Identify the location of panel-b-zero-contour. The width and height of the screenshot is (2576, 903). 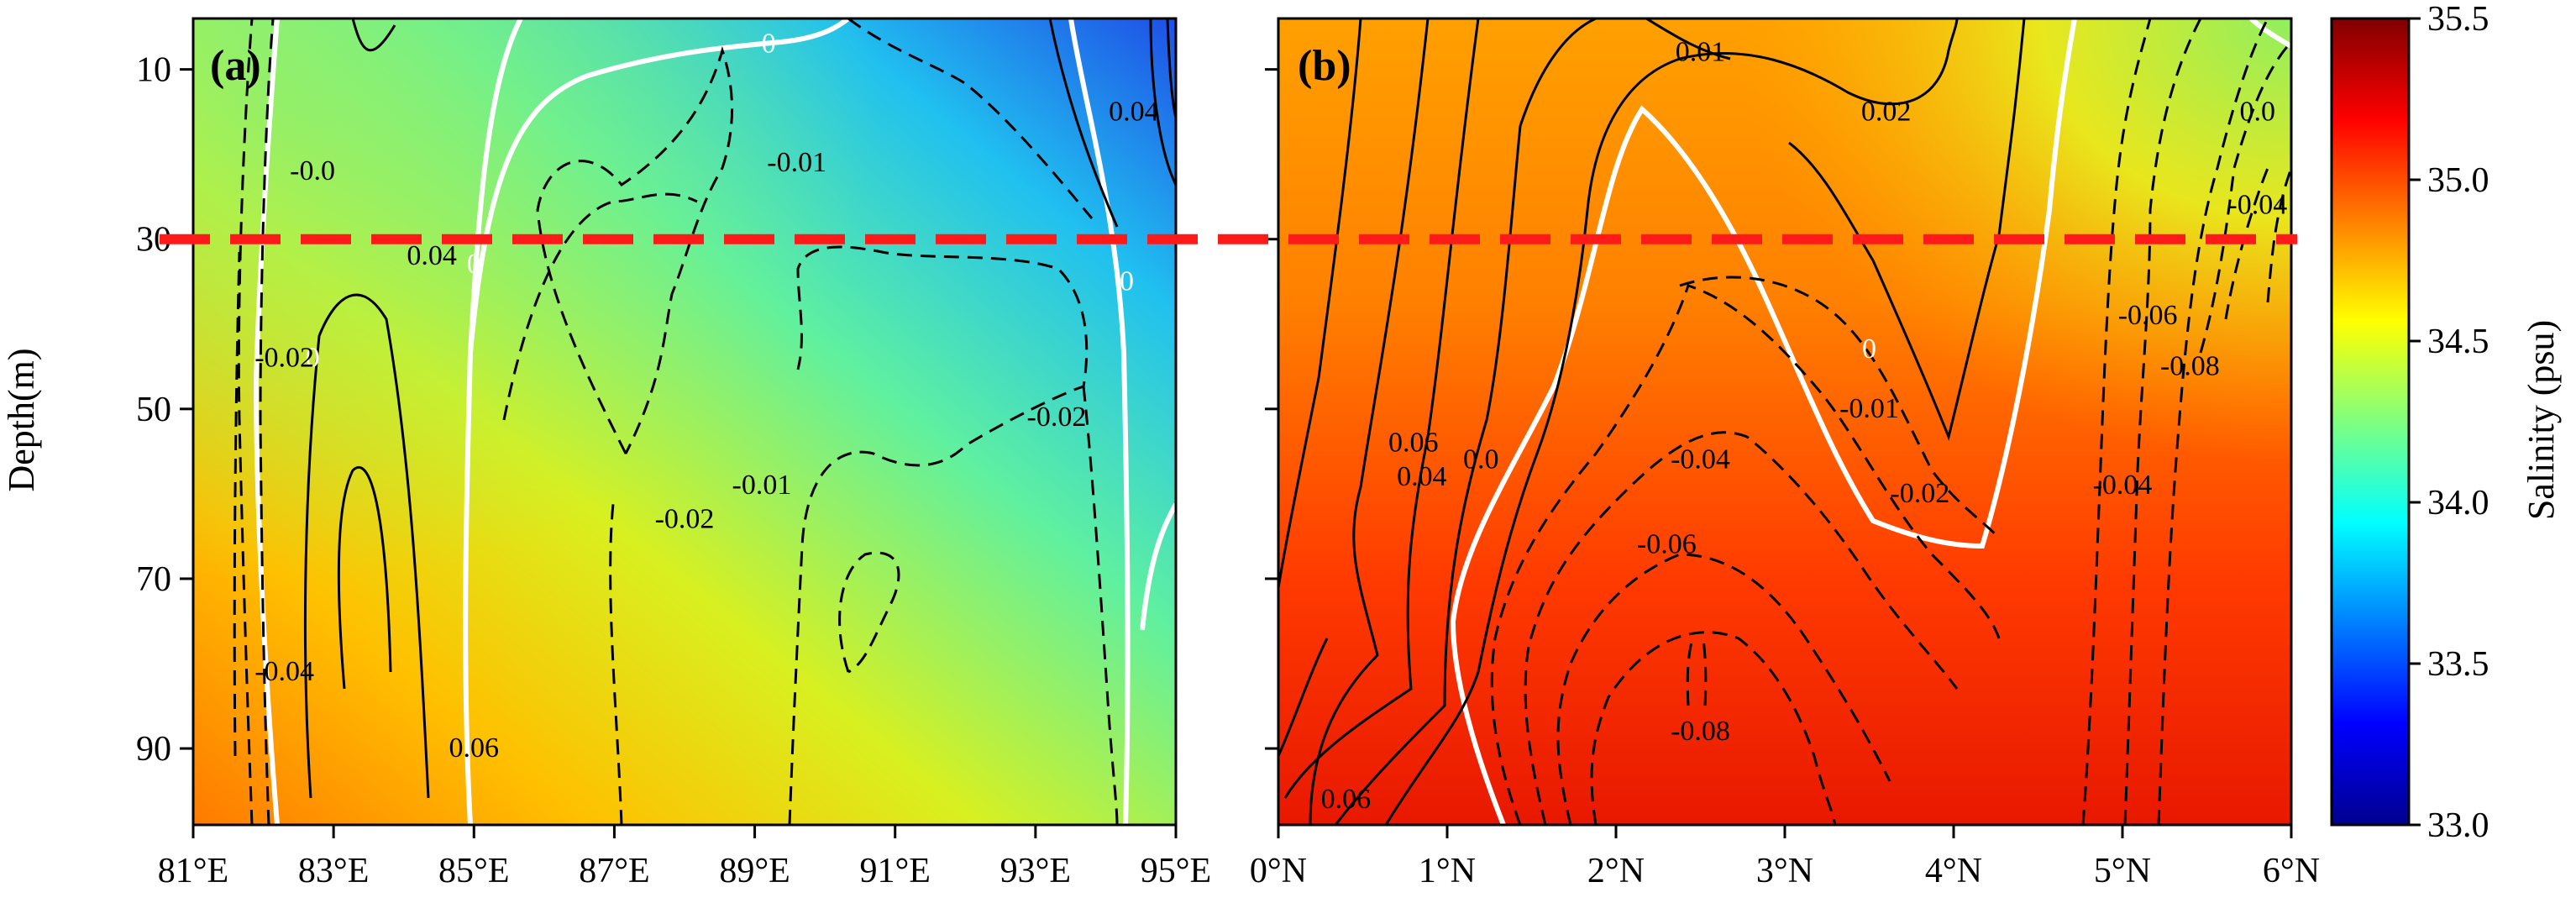
(2269, 33).